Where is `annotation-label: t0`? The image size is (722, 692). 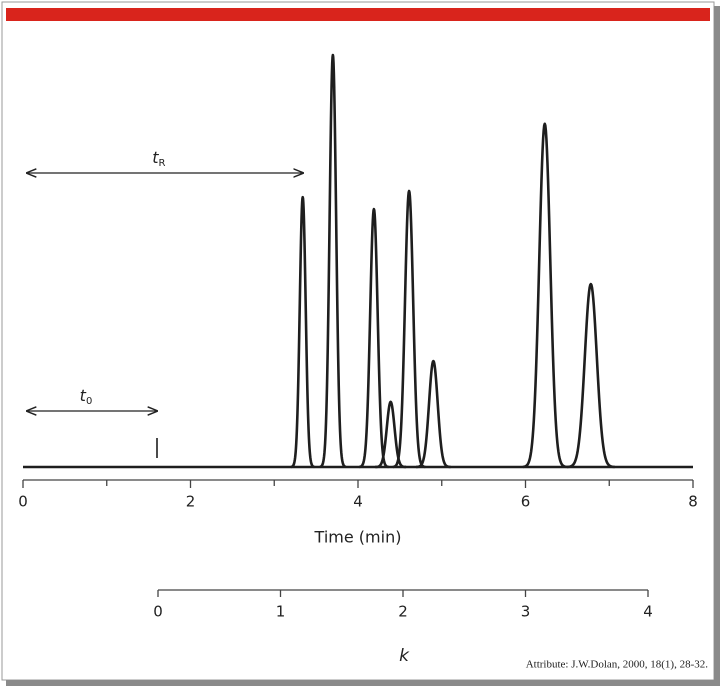
annotation-label: t0 is located at coordinates (86, 397).